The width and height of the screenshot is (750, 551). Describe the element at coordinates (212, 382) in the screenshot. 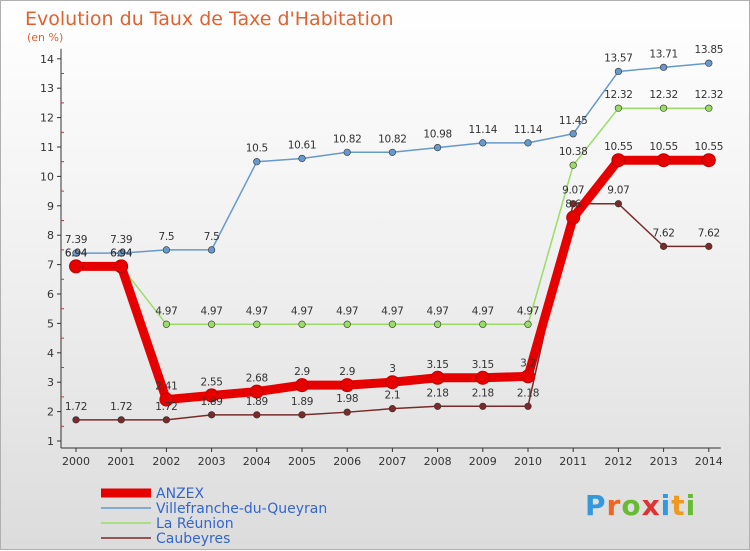

I see `data-label: 2.55` at that location.